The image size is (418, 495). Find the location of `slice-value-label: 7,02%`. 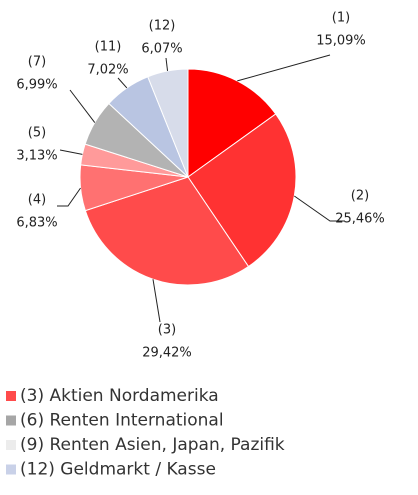

slice-value-label: 7,02% is located at coordinates (107, 70).